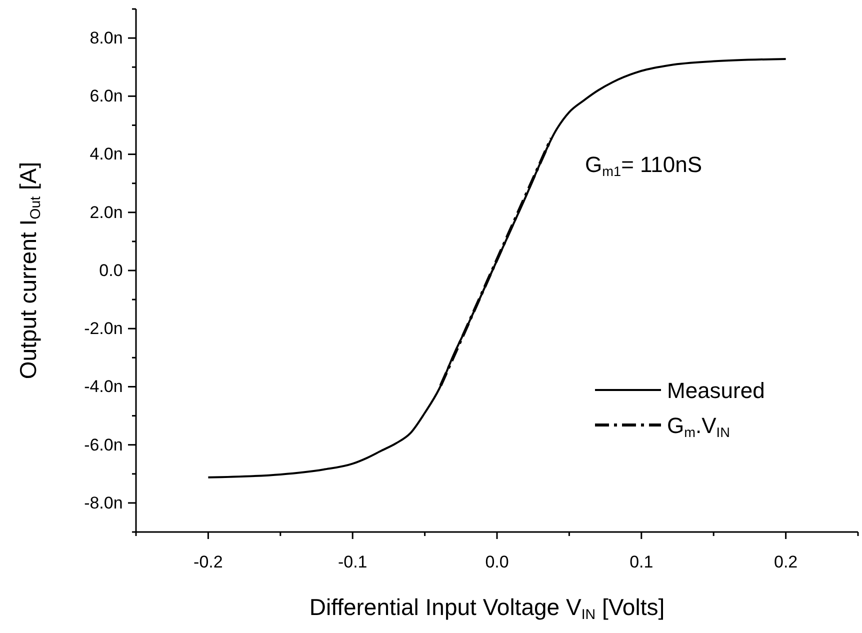 Image resolution: width=862 pixels, height=633 pixels. Describe the element at coordinates (716, 390) in the screenshot. I see `legend-label: Measured` at that location.